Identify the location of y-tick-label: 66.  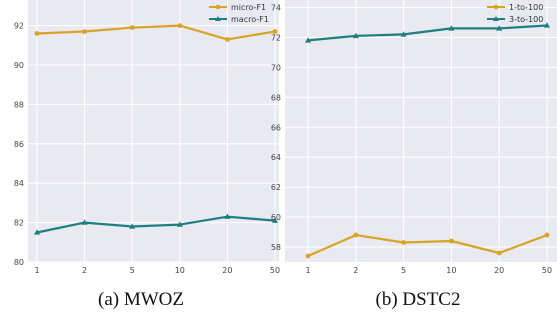
(276, 127).